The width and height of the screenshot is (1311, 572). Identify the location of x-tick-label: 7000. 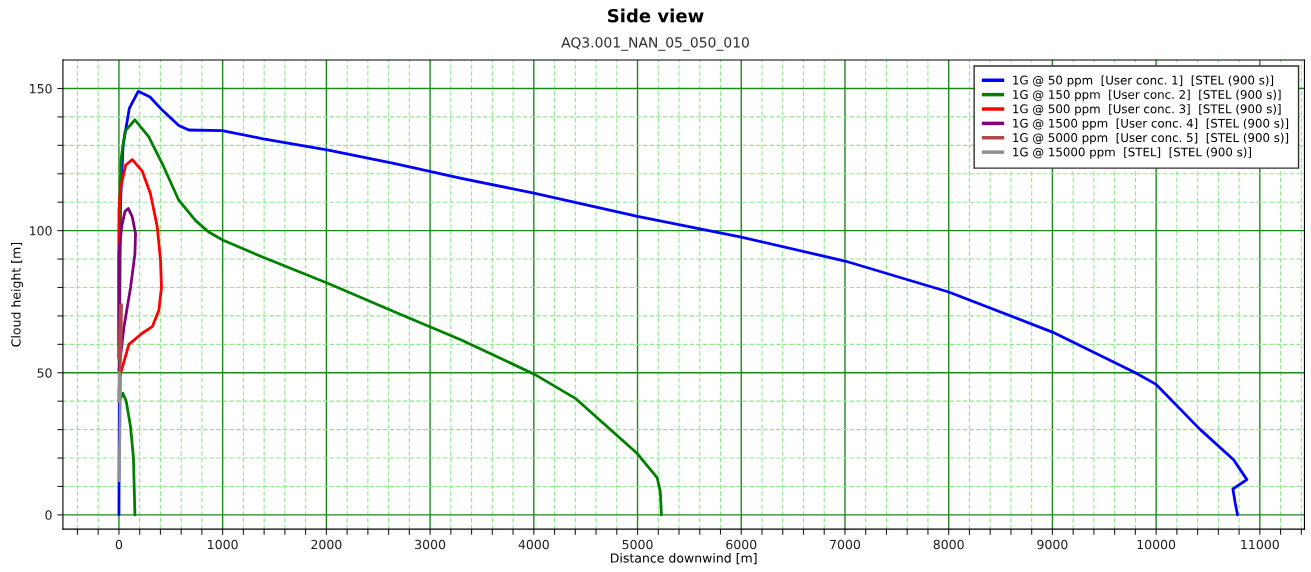
(845, 544).